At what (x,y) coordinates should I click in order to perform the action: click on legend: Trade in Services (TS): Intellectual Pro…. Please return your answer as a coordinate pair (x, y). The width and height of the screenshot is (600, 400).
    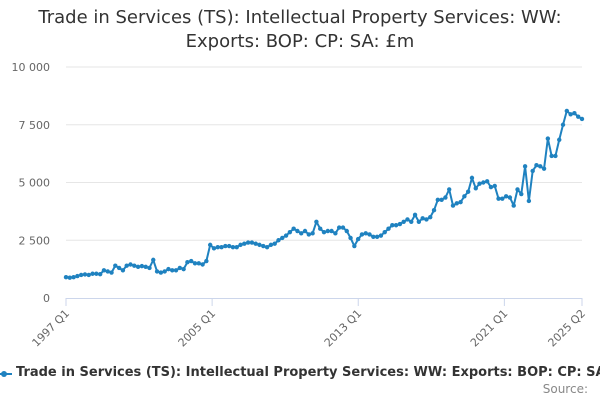
    Looking at the image, I should click on (300, 374).